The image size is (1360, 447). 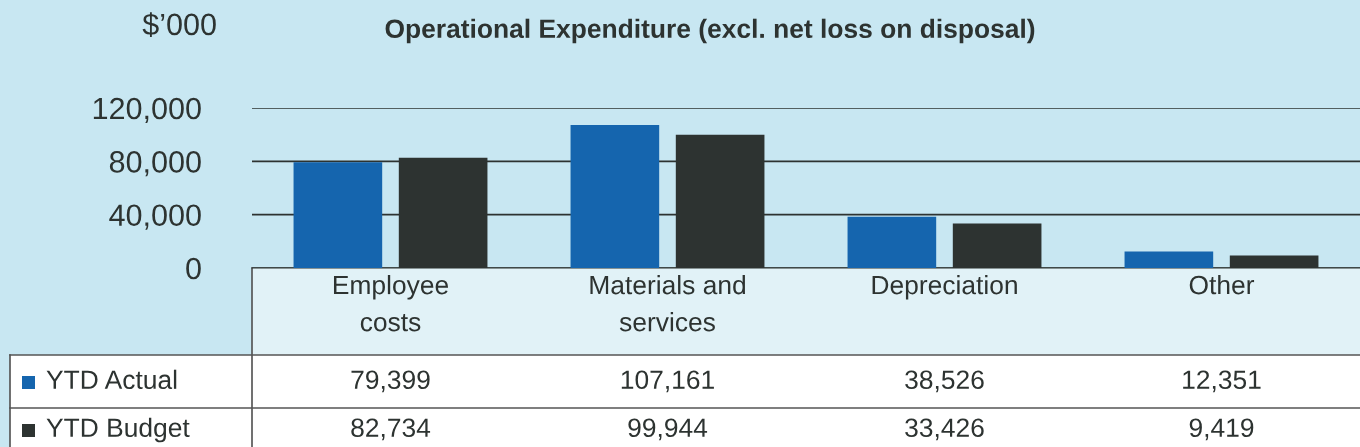 I want to click on y-tick-label: 120,000, so click(x=147, y=110).